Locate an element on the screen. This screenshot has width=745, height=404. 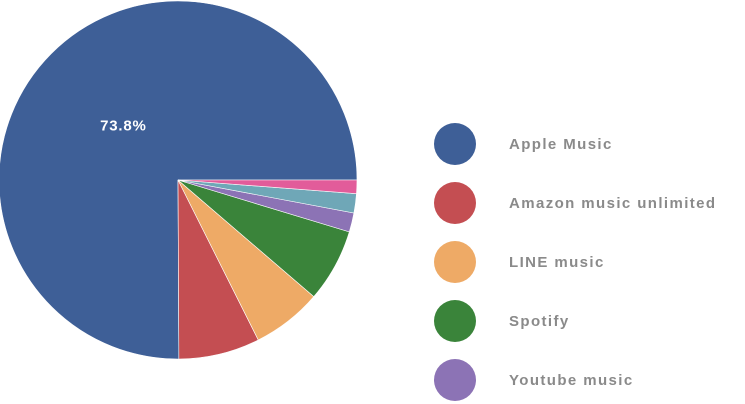
slice-data-label: 73.8% is located at coordinates (123, 126).